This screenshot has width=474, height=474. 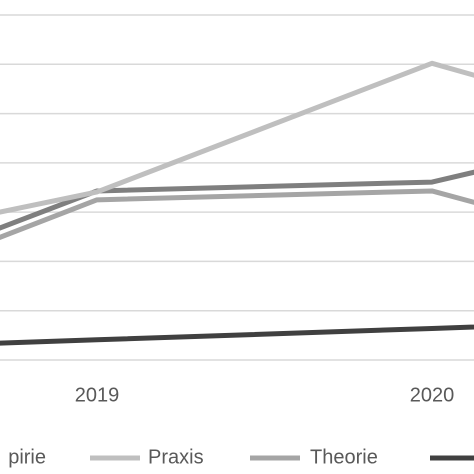 What do you see at coordinates (176, 457) in the screenshot?
I see `legend-label: Praxis` at bounding box center [176, 457].